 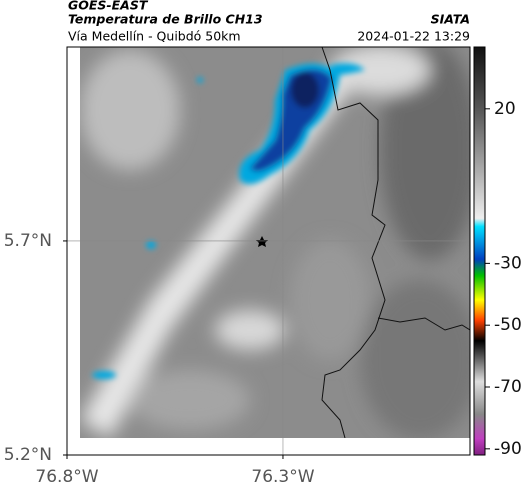 I want to click on colorbar-tick-label: -50, so click(x=508, y=325).